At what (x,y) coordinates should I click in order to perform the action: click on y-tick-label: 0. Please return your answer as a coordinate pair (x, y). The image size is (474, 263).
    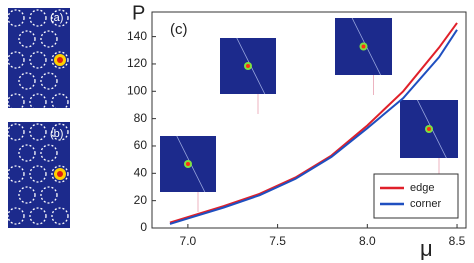
    Looking at the image, I should click on (143, 227).